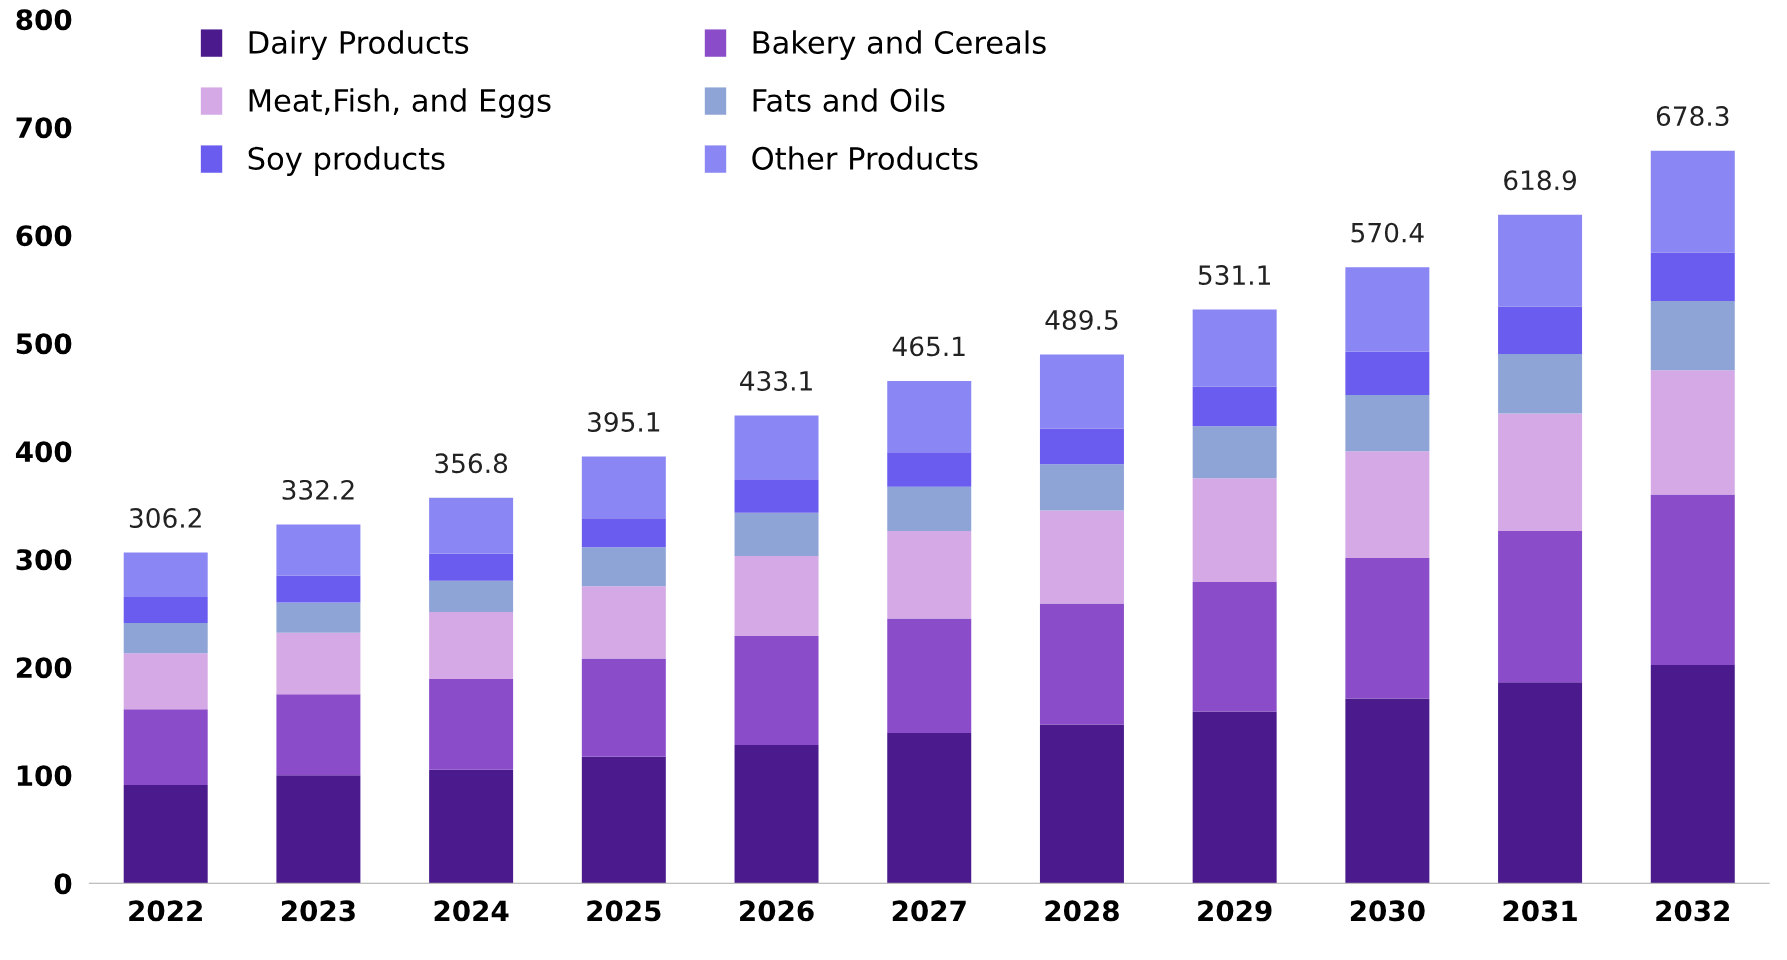 Image resolution: width=1787 pixels, height=960 pixels. I want to click on total-label: 489.5, so click(1081, 320).